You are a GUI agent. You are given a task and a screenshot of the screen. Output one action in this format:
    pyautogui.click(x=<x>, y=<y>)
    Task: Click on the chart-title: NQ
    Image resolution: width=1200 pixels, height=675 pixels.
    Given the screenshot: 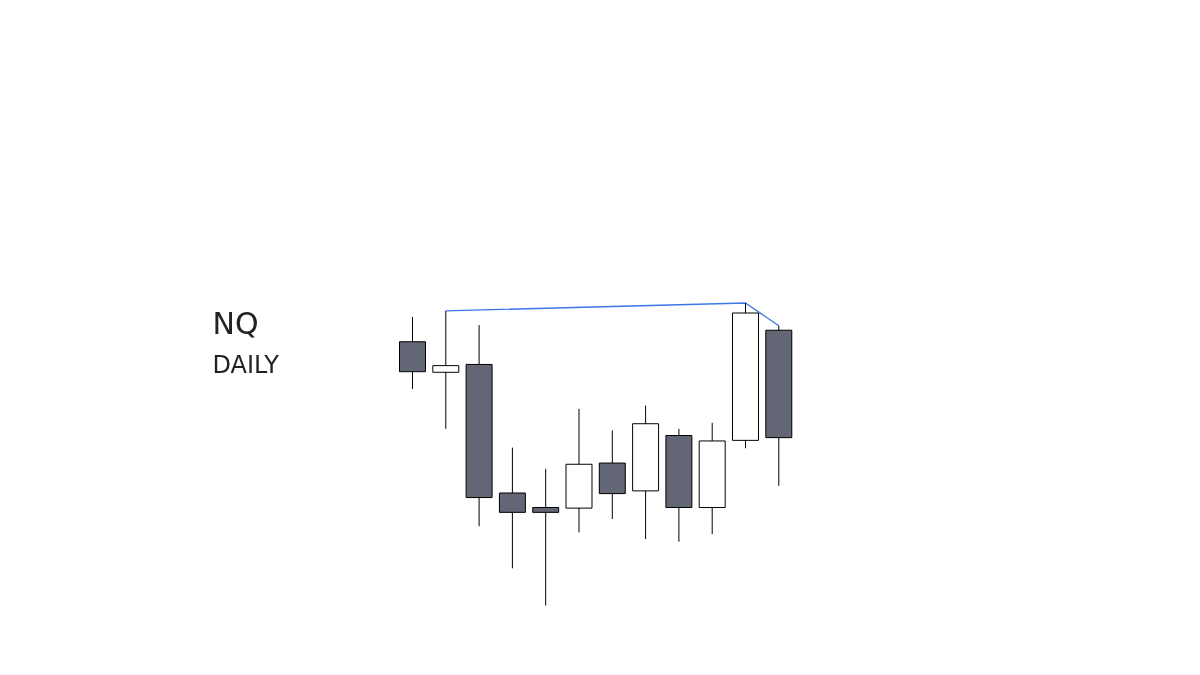 What is the action you would take?
    pyautogui.click(x=235, y=323)
    